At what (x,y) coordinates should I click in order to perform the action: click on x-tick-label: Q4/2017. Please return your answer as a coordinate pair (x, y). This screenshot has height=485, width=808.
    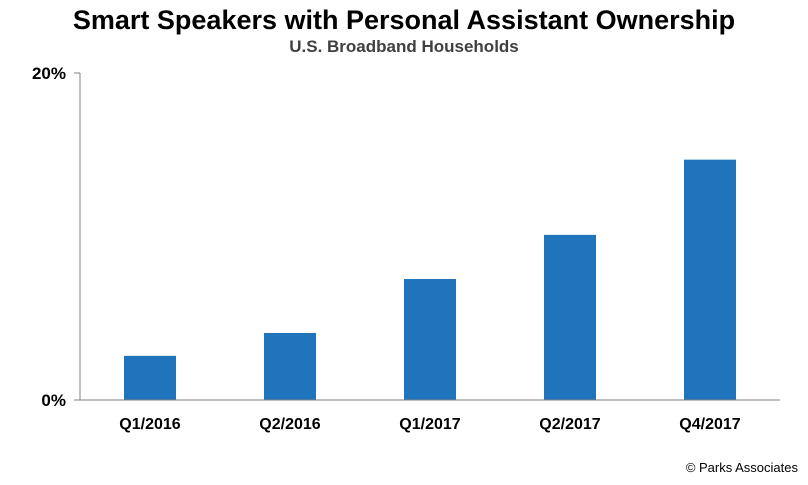
    Looking at the image, I should click on (709, 424).